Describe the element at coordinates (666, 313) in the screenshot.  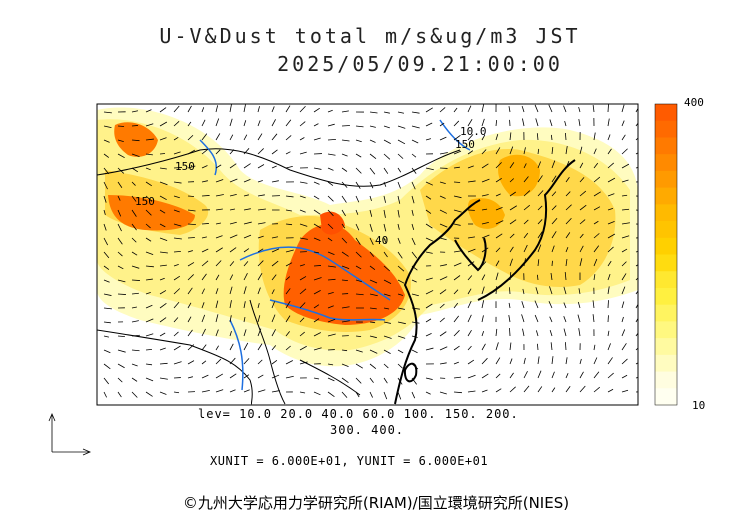
I see `colorbar-swatch` at that location.